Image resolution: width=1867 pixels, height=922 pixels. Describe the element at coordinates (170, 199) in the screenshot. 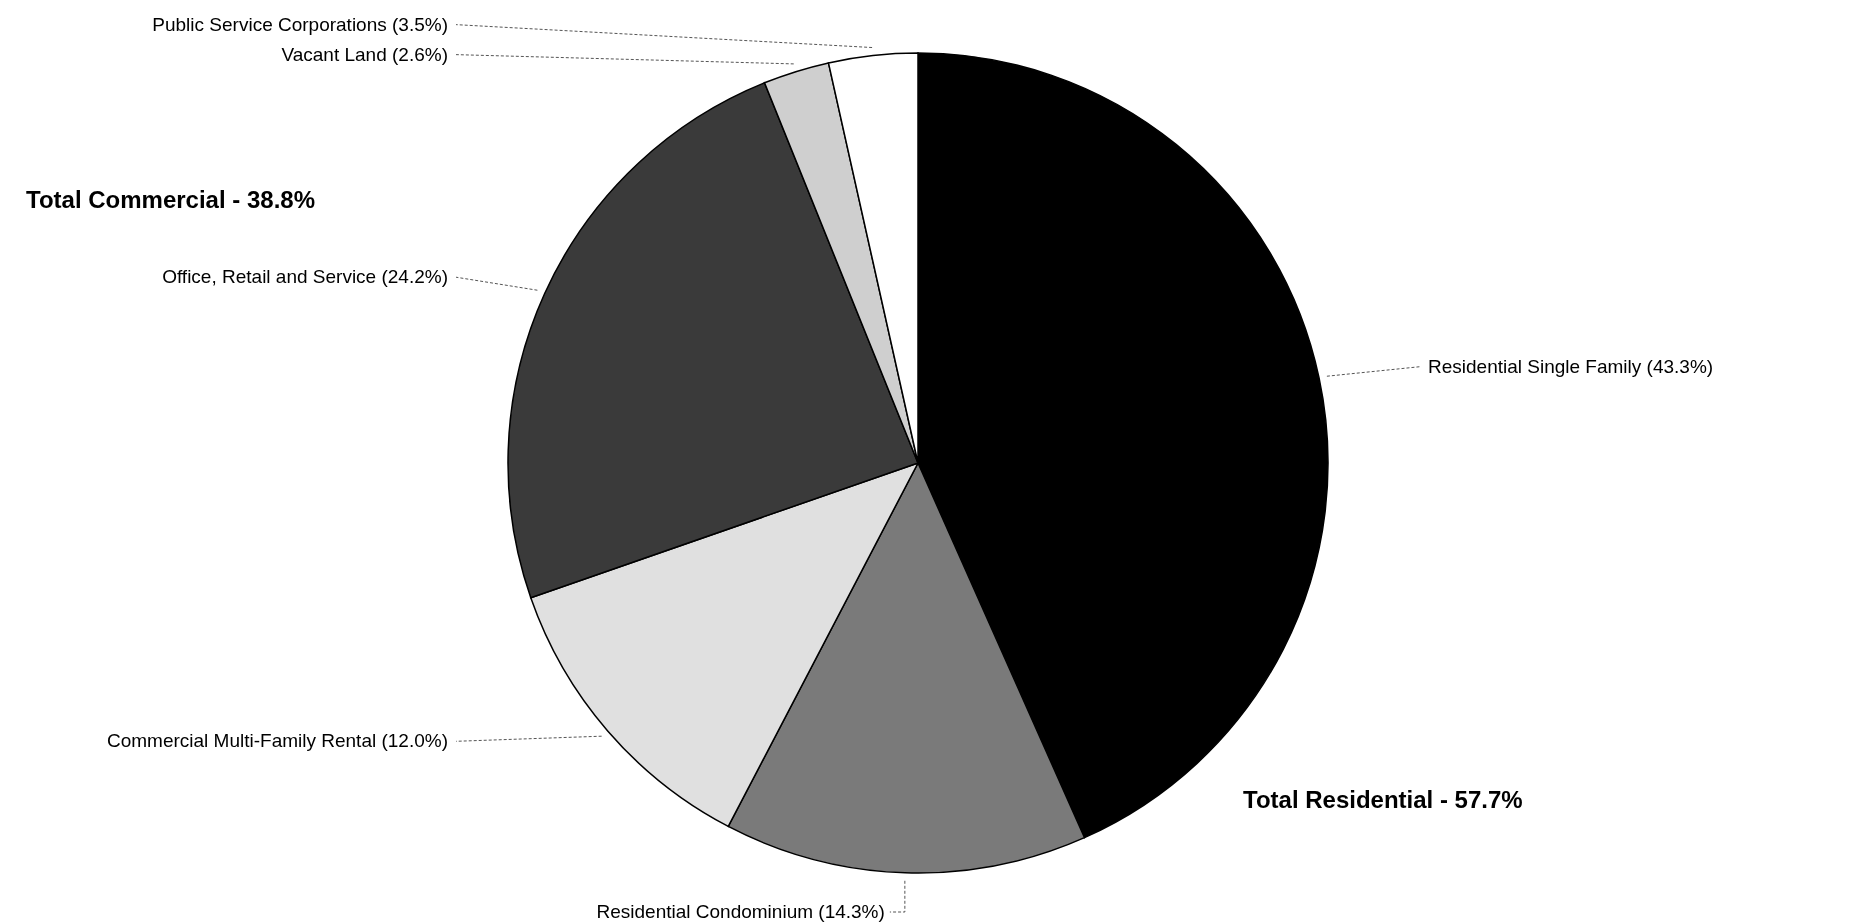

I see `text: Total Commercial - 38.8%` at that location.